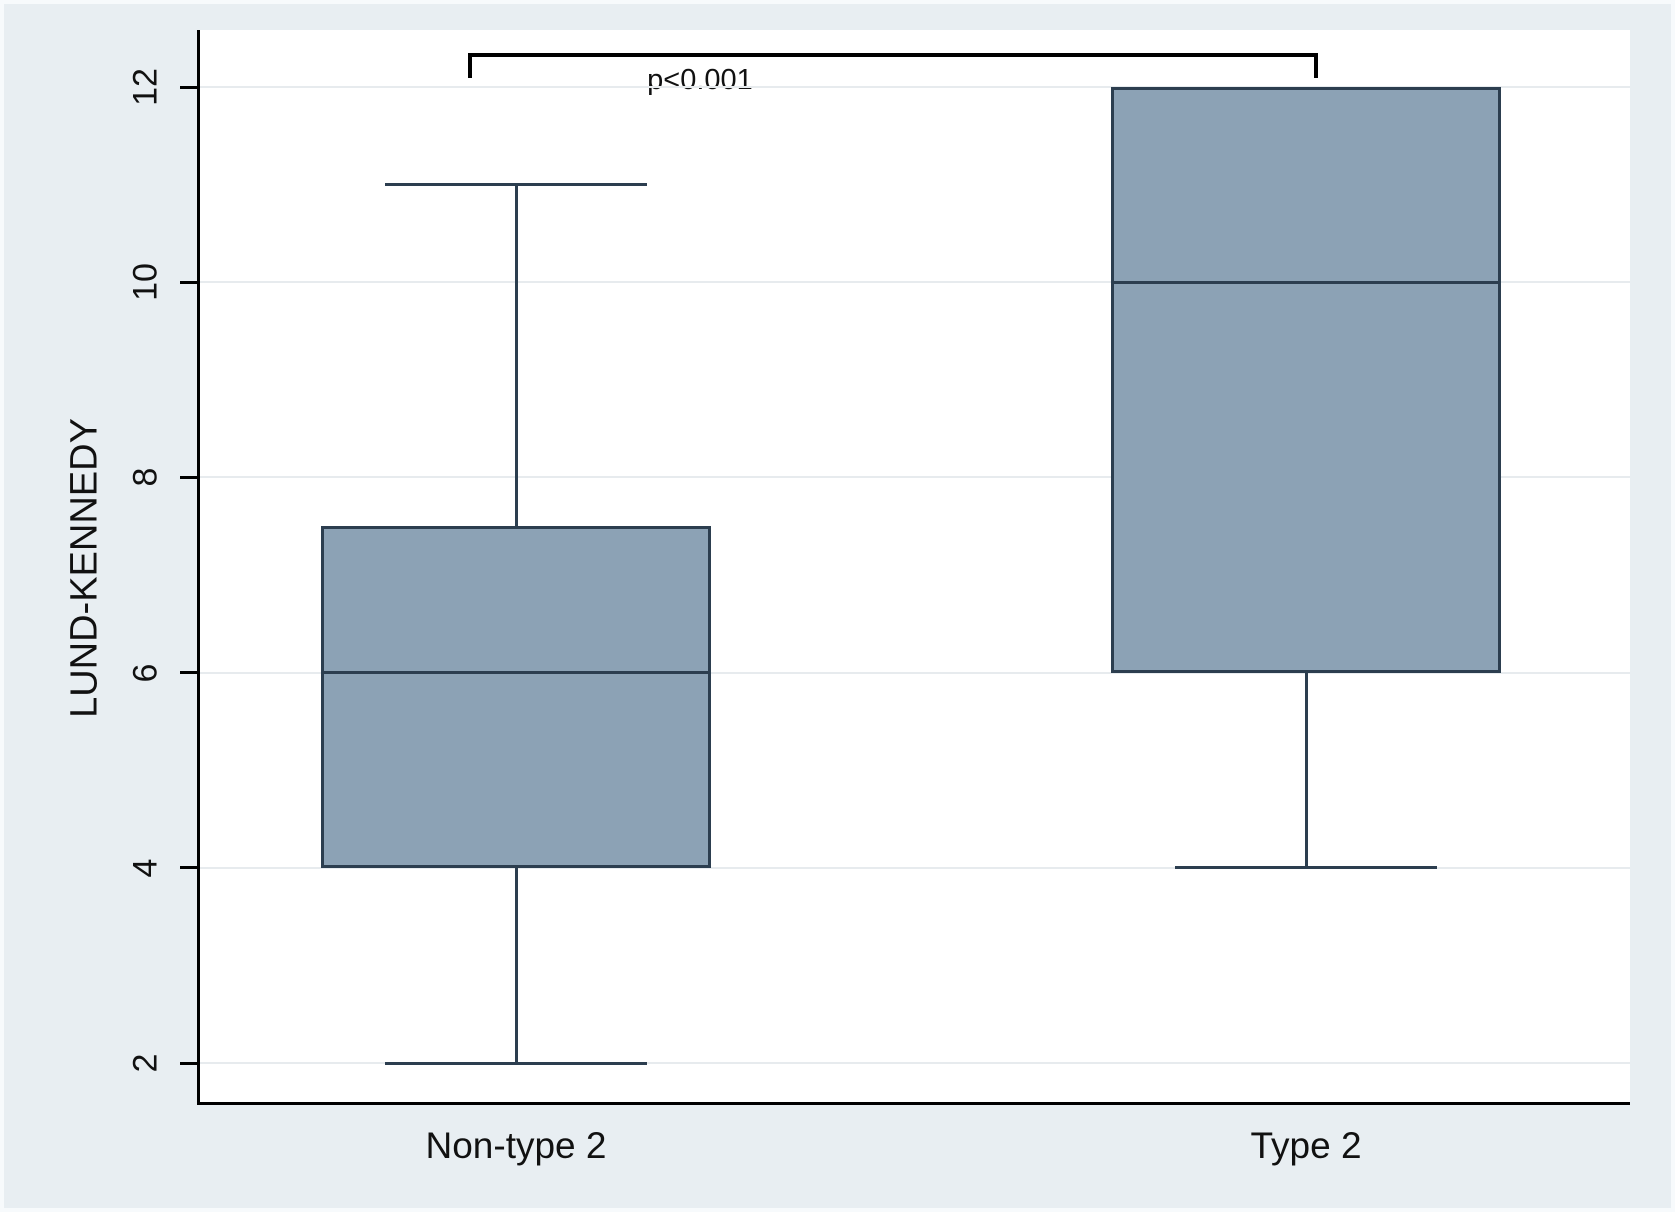 This screenshot has width=1675, height=1212. I want to click on y-tick-label: 4, so click(145, 868).